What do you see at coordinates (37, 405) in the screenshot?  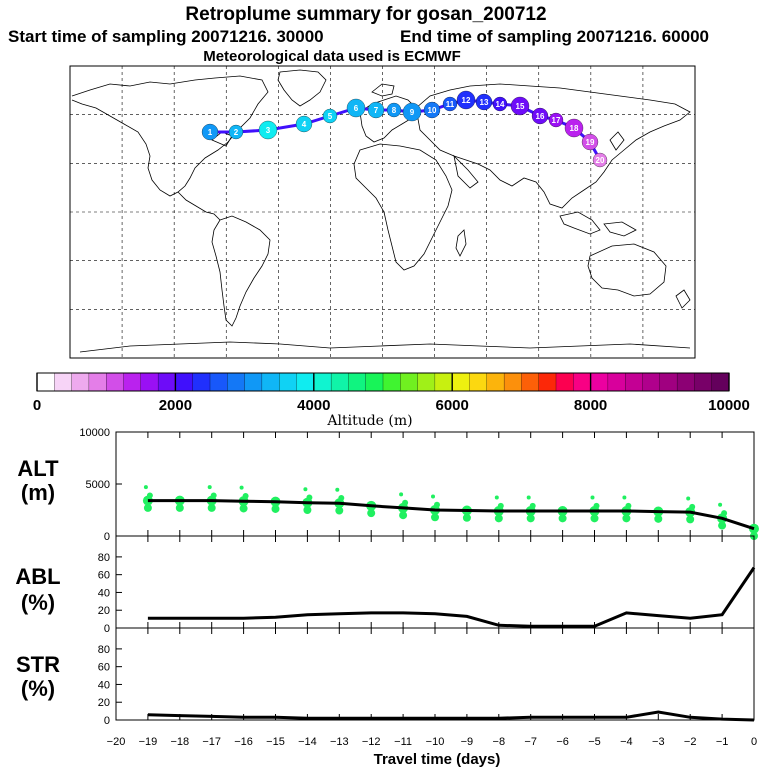 I see `colorbar-tick-label: 0` at bounding box center [37, 405].